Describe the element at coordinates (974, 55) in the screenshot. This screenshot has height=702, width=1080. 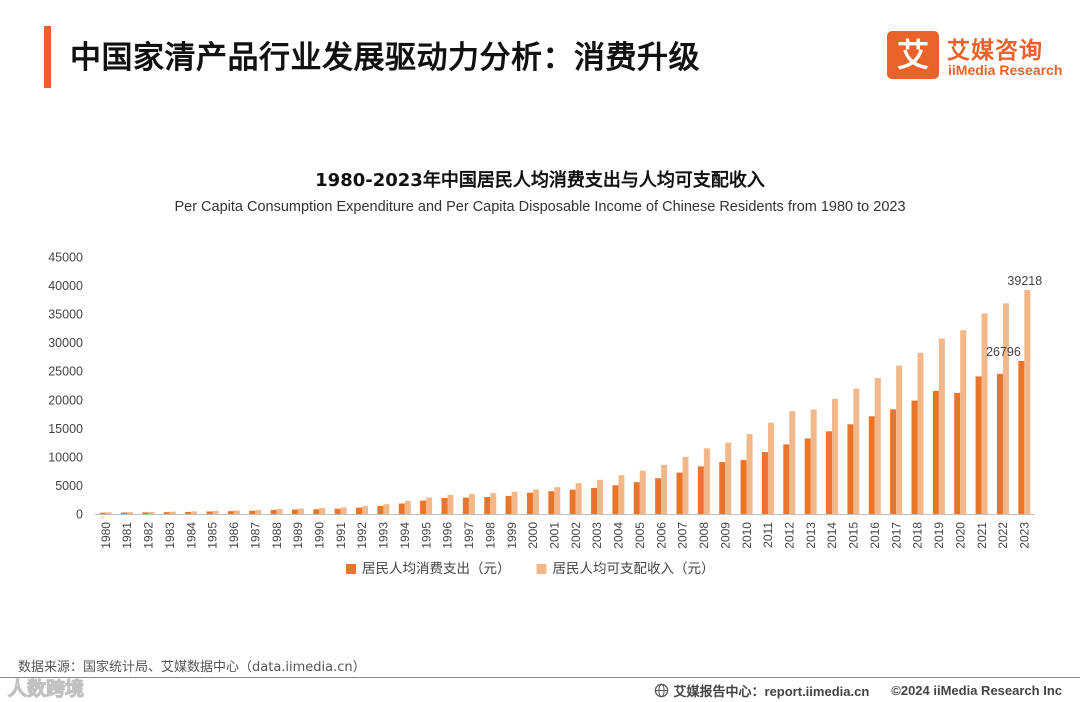
I see `iimedia-logo: 艾 艾媒咨询 iiMedia Research` at that location.